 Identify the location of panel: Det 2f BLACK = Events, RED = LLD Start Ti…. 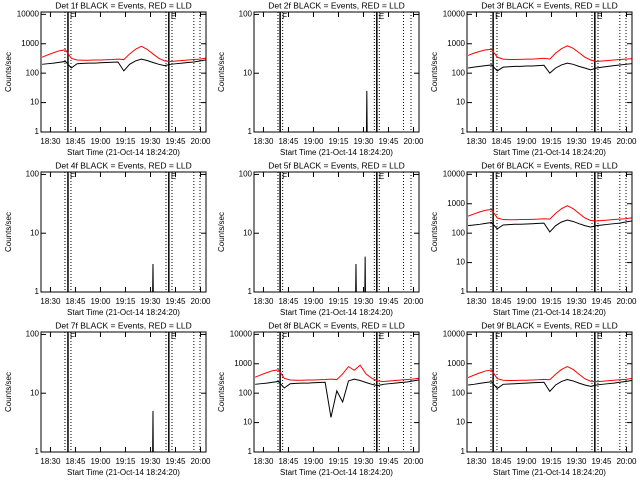
(320, 78).